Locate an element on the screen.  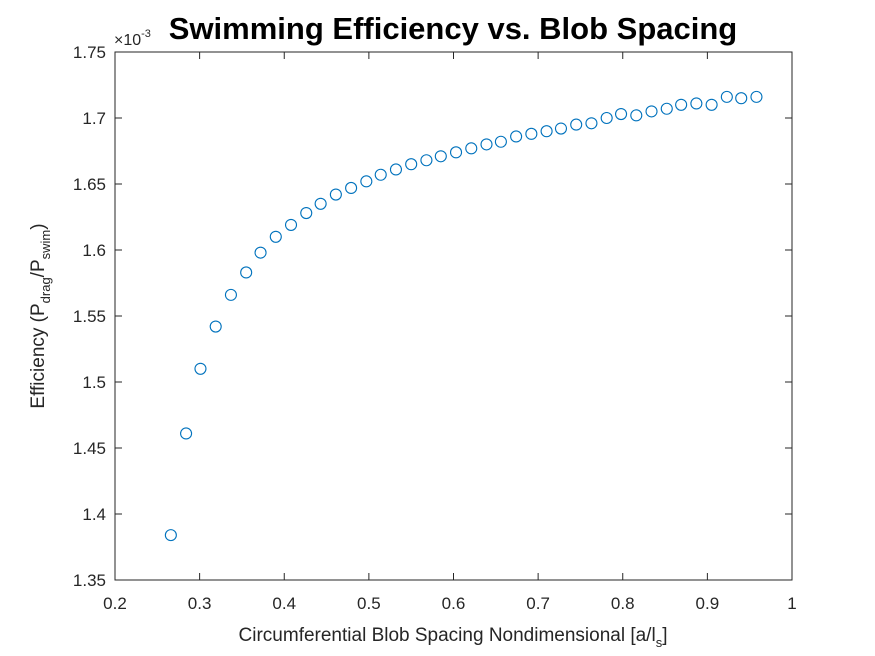
x-tick-label: 0.6 is located at coordinates (454, 603).